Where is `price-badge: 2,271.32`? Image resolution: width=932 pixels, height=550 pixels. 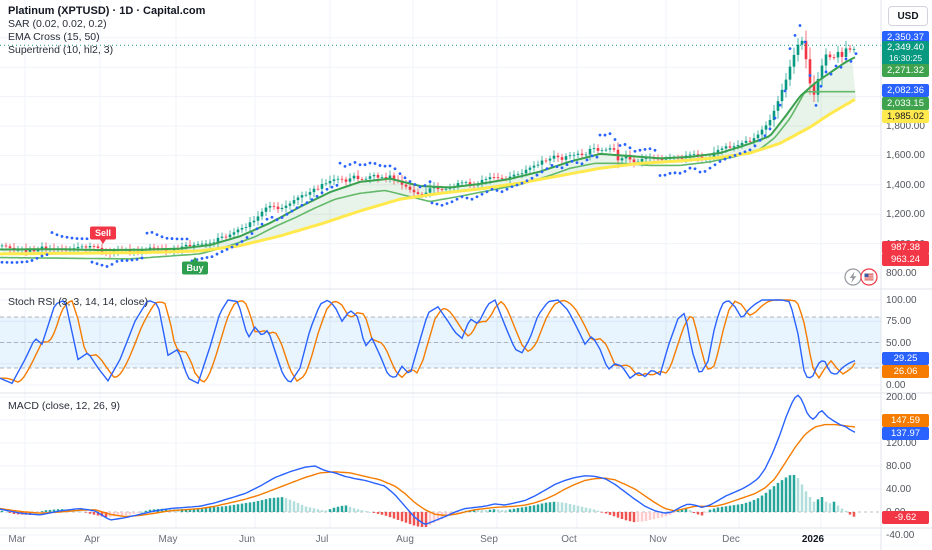 price-badge: 2,271.32 is located at coordinates (905, 70).